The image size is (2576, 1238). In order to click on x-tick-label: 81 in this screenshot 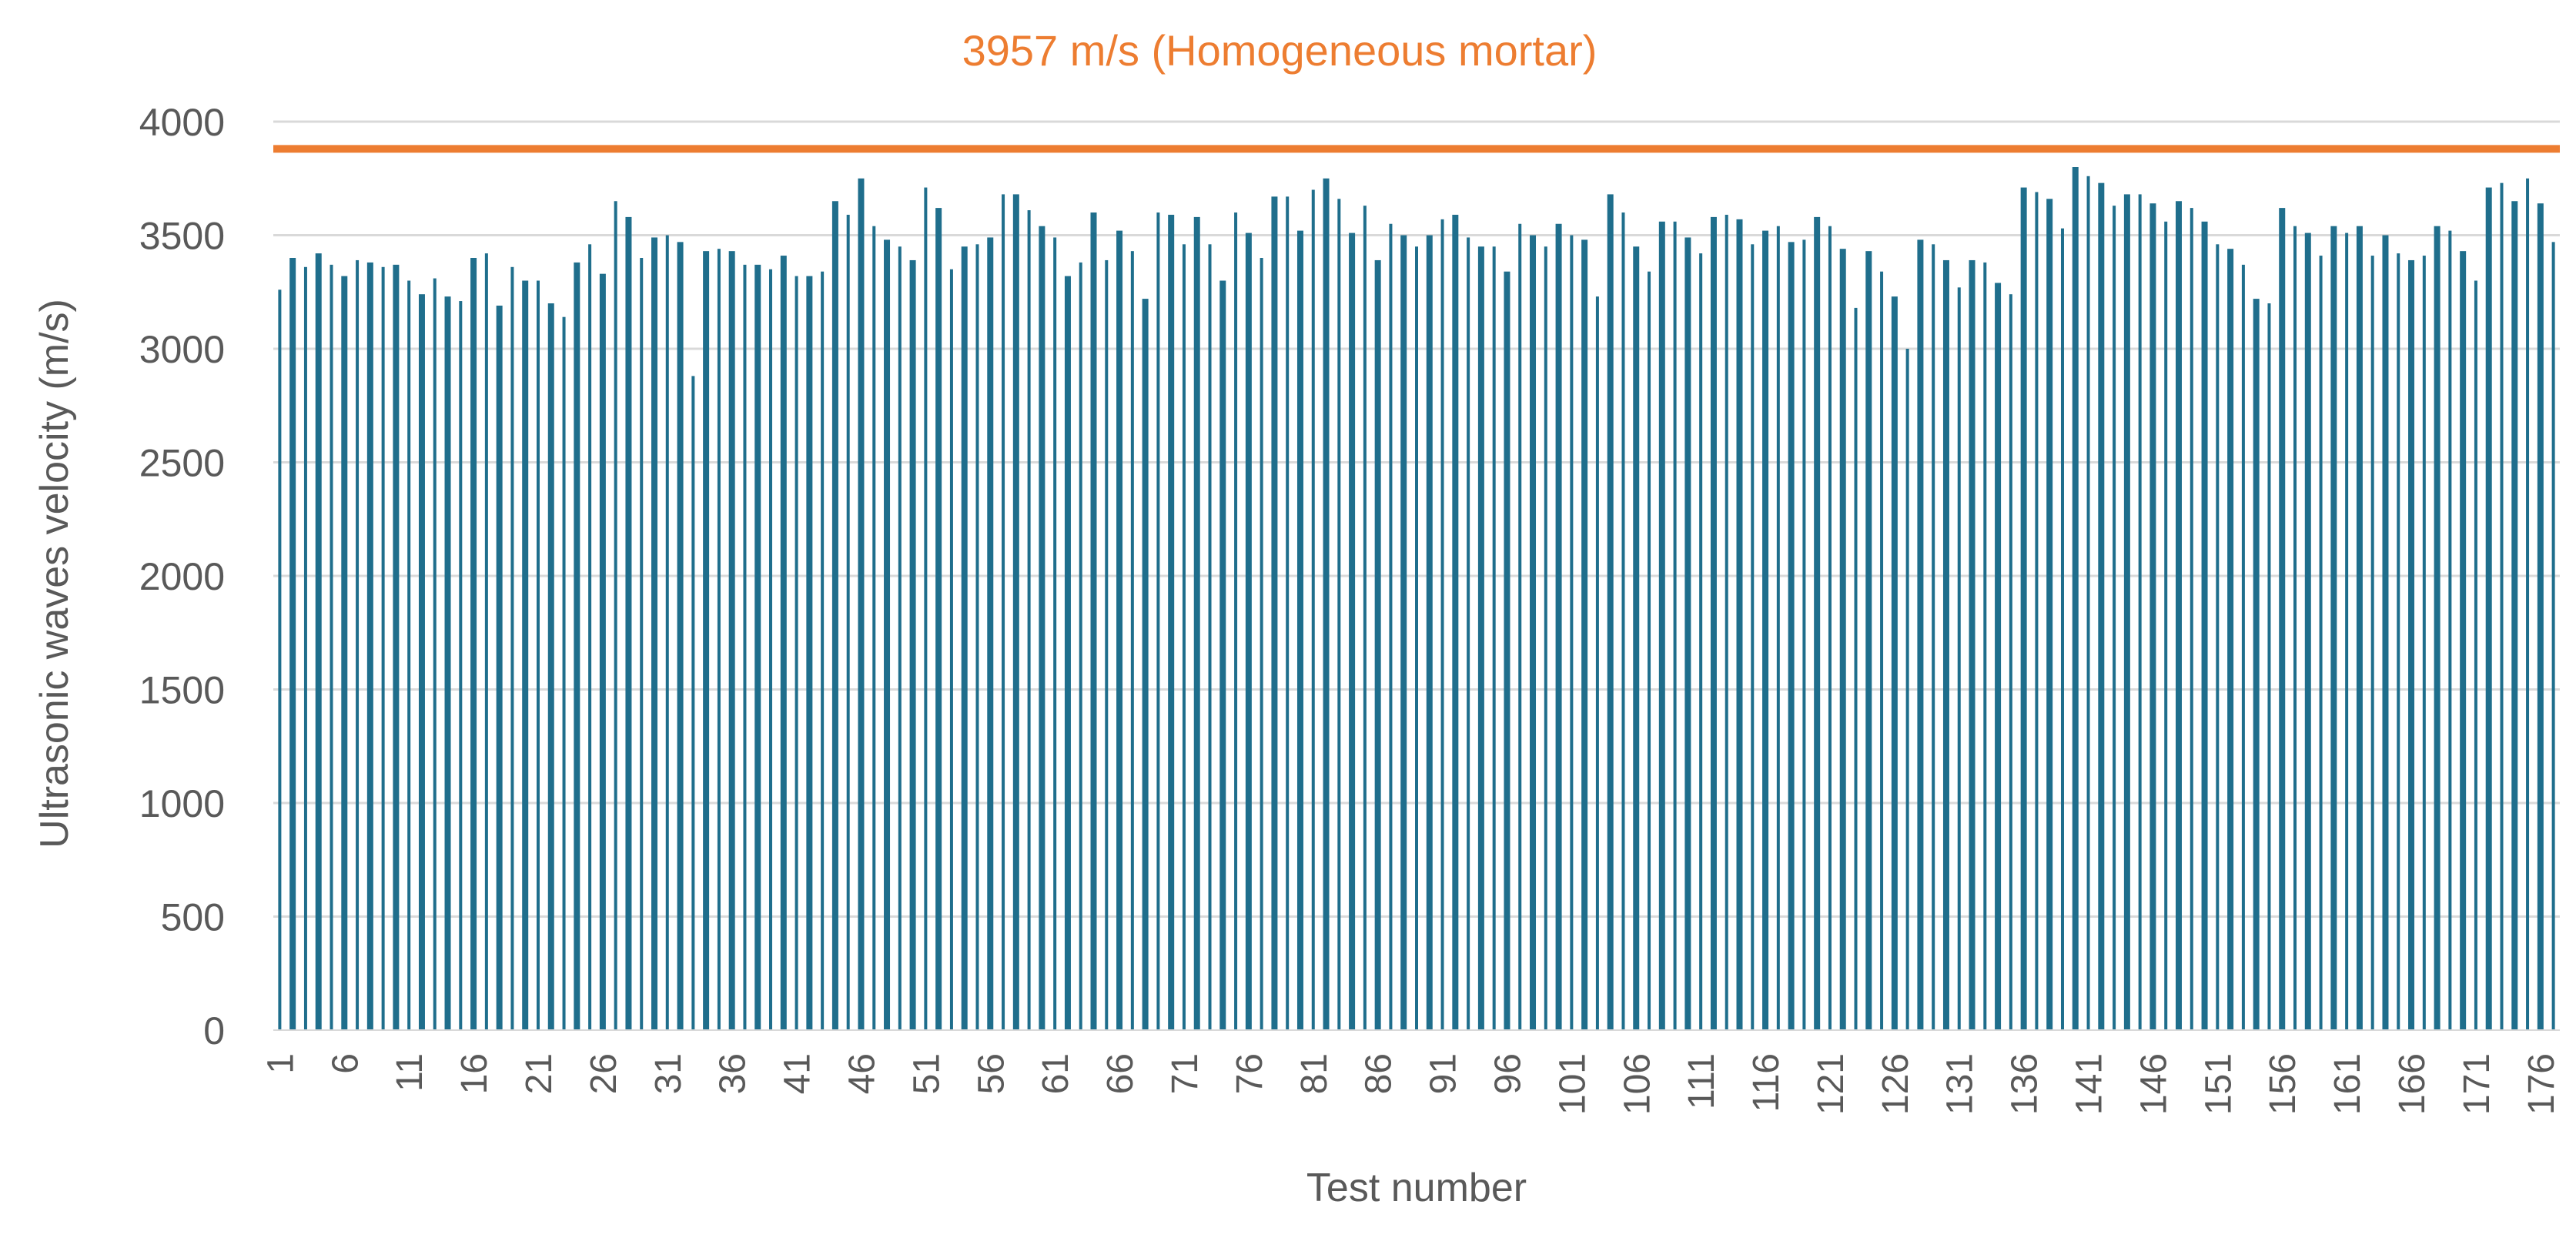, I will do `click(1314, 1074)`.